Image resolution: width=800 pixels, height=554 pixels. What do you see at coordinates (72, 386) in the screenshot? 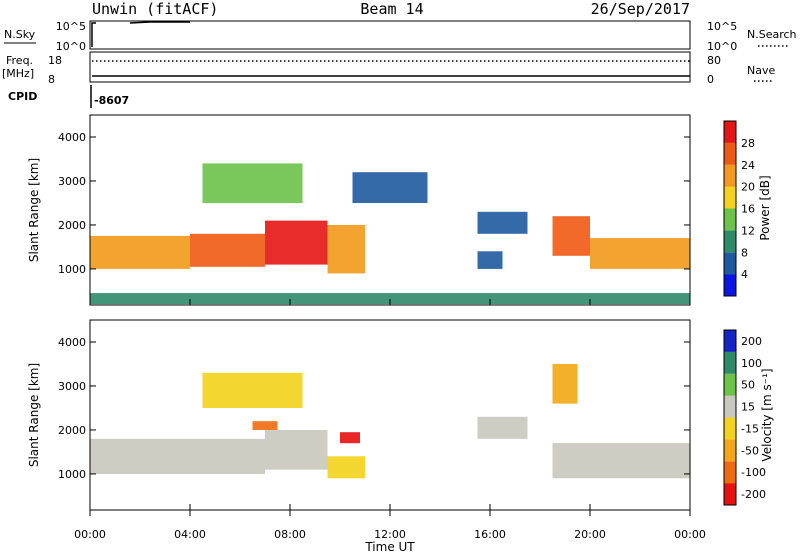
I see `velocity-ytick-label-2: 3000` at bounding box center [72, 386].